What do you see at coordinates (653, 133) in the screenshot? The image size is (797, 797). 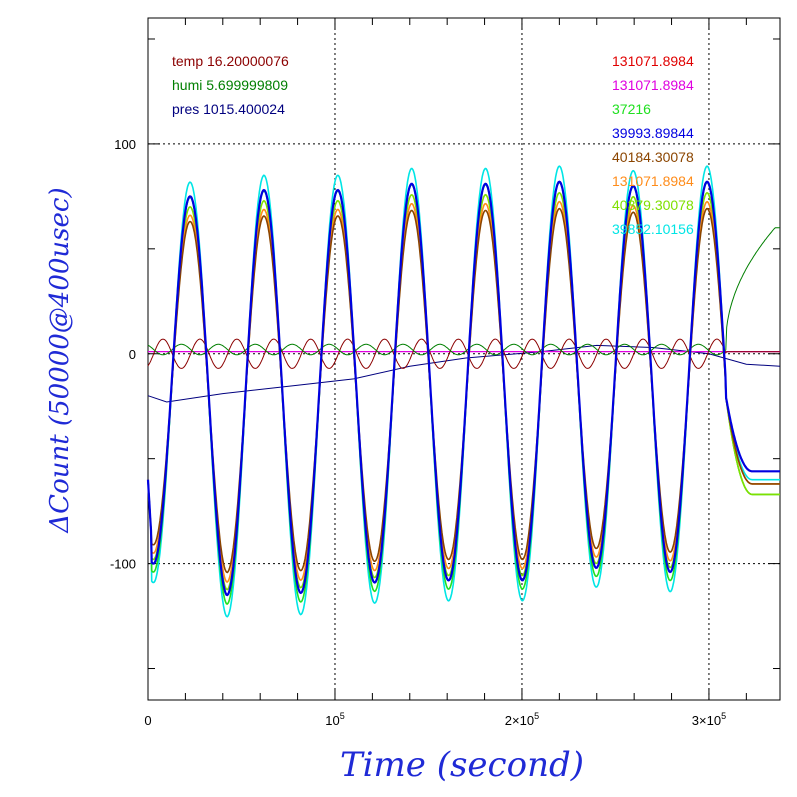 I see `legend-right-entry: 39993.89844` at bounding box center [653, 133].